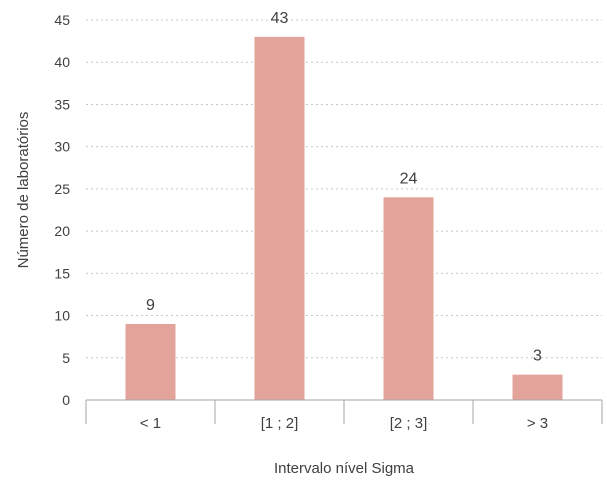 Image resolution: width=607 pixels, height=480 pixels. What do you see at coordinates (62, 189) in the screenshot?
I see `y-tick-label: 25` at bounding box center [62, 189].